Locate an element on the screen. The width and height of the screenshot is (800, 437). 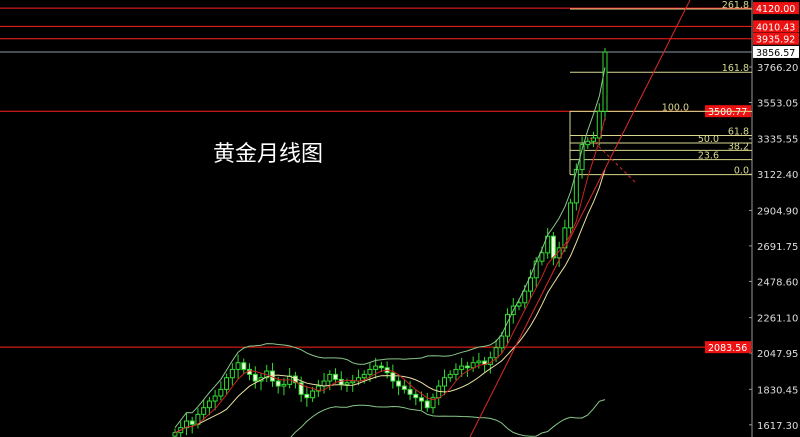
current-price-tag is located at coordinates (776, 51).